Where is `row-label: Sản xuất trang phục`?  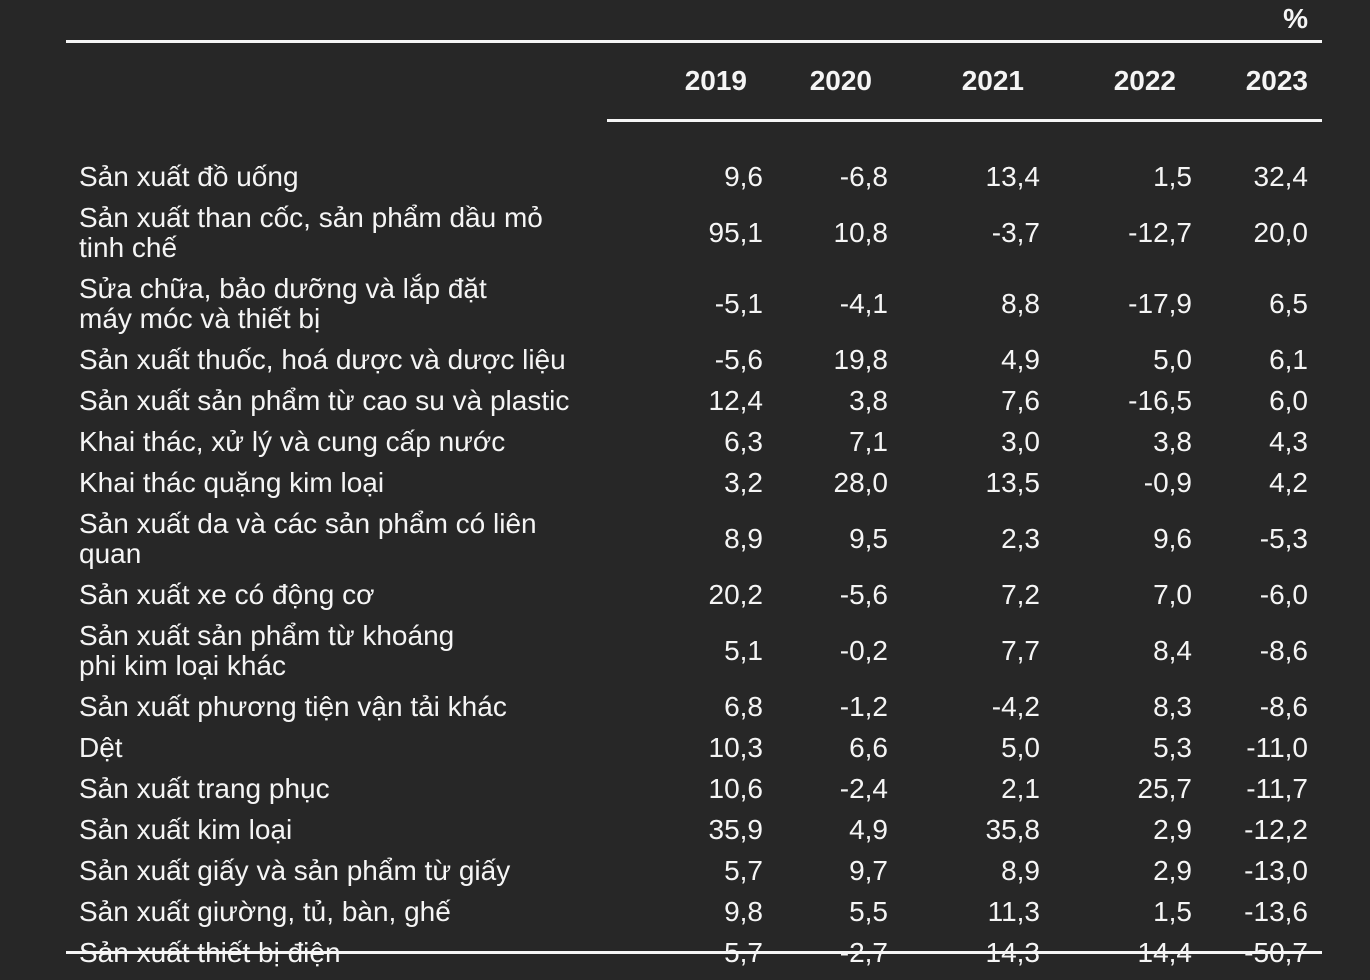 row-label: Sản xuất trang phục is located at coordinates (204, 788).